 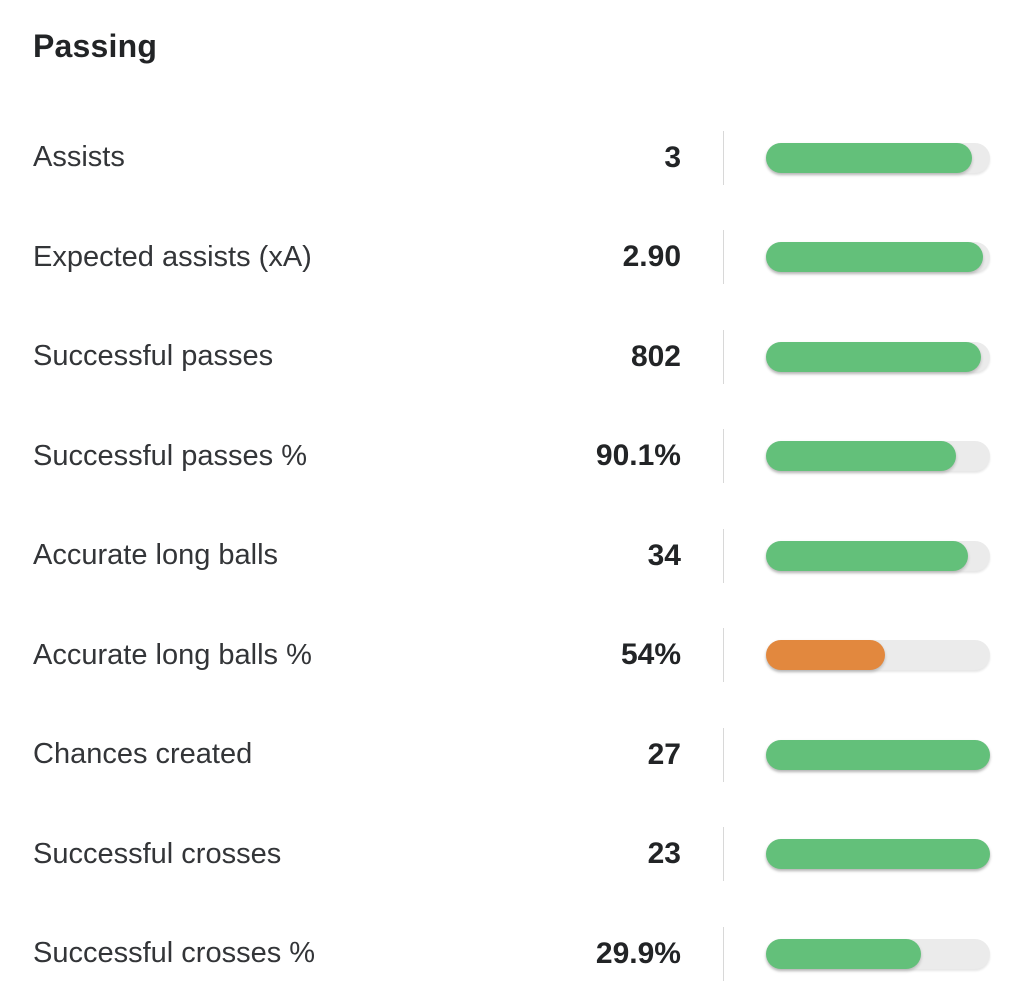 I want to click on stat-value: 27, so click(x=664, y=754).